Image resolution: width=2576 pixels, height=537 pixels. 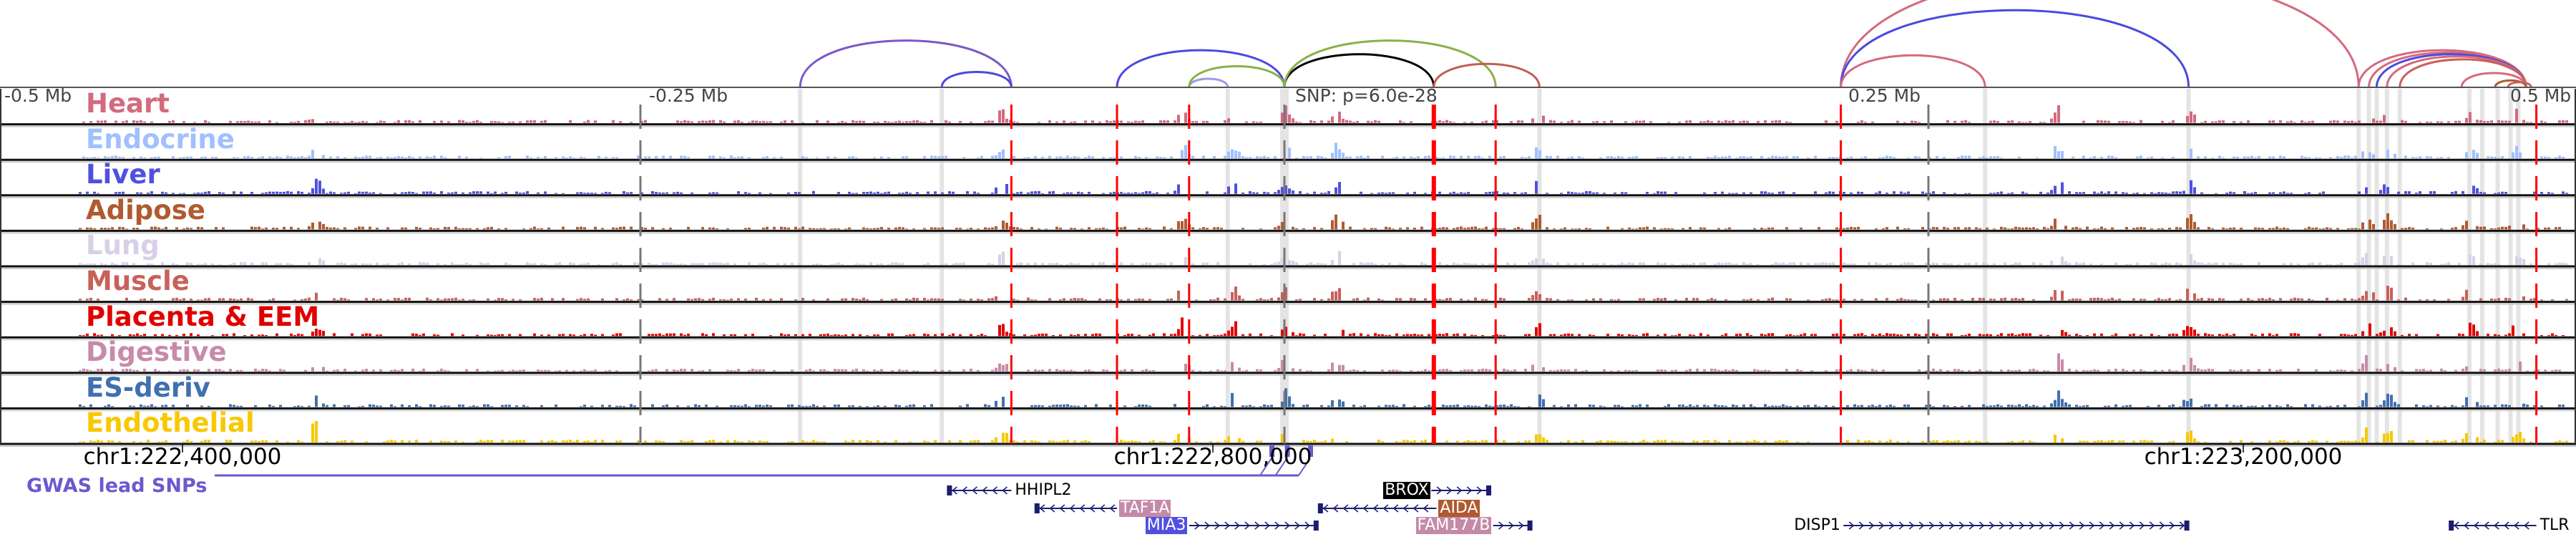 What do you see at coordinates (148, 387) in the screenshot?
I see `track-label-es-deriv: ES-deriv` at bounding box center [148, 387].